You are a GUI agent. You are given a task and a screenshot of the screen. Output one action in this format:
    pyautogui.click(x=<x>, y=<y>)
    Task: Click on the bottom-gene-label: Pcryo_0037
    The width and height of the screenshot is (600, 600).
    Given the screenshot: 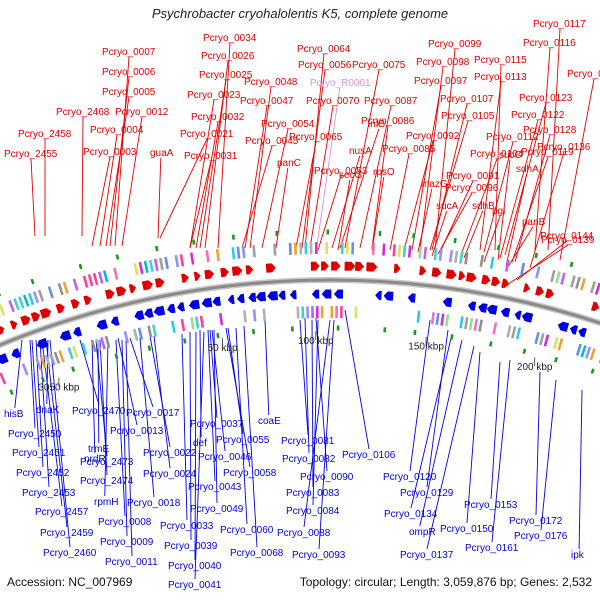 What is the action you would take?
    pyautogui.click(x=217, y=424)
    